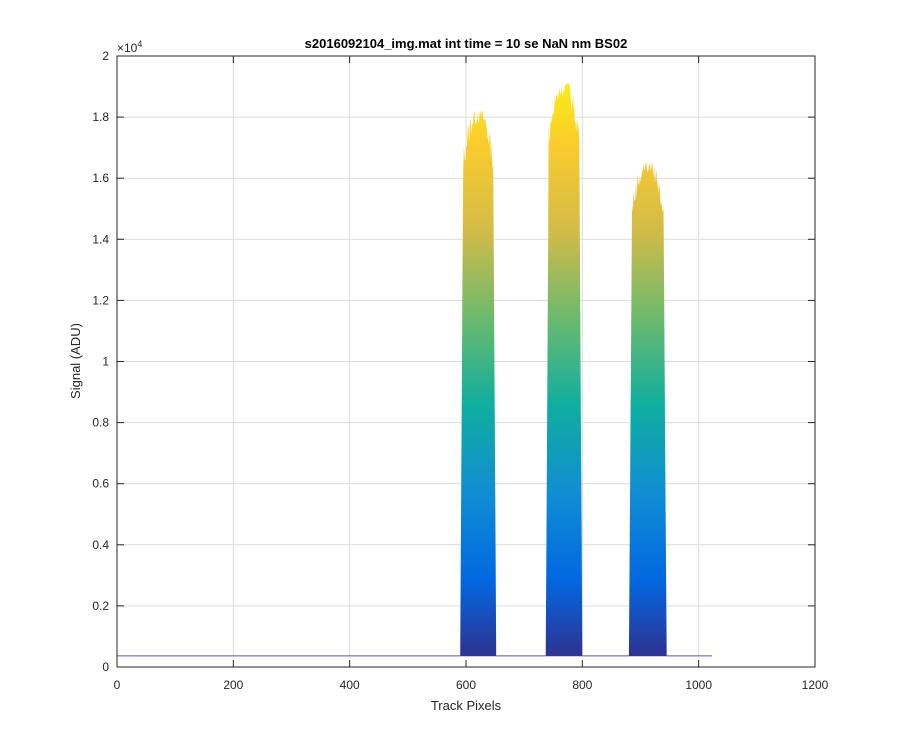 This screenshot has width=900, height=750. Describe the element at coordinates (582, 685) in the screenshot. I see `x-tick-label: 800` at that location.